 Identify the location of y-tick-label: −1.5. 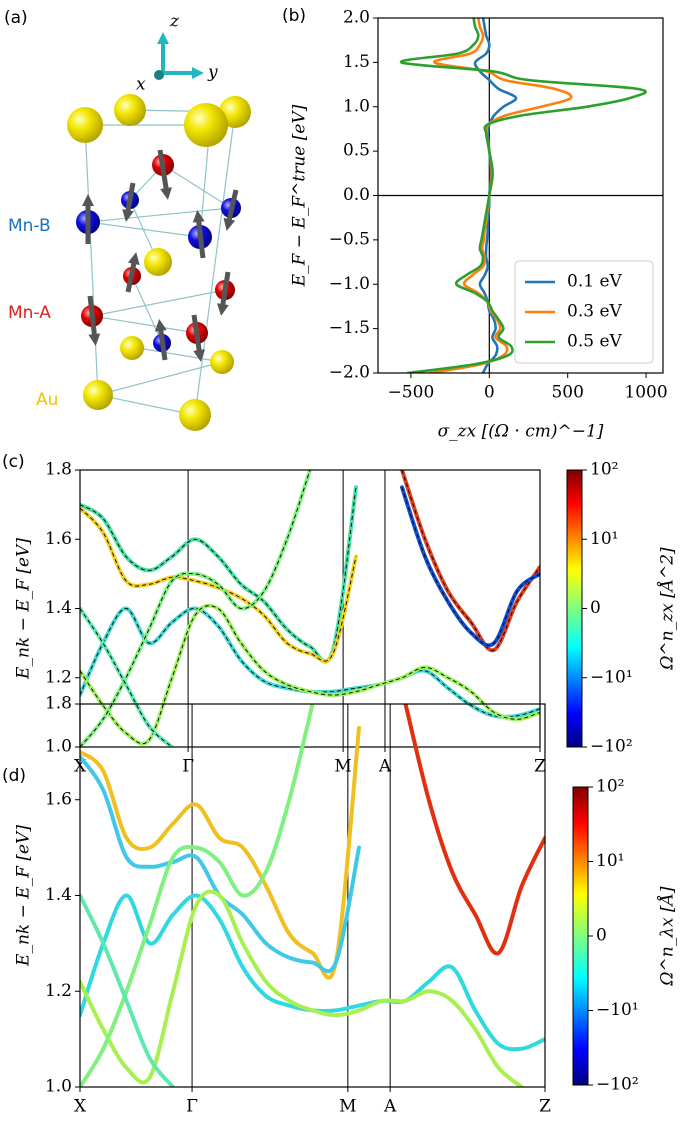
(349, 328).